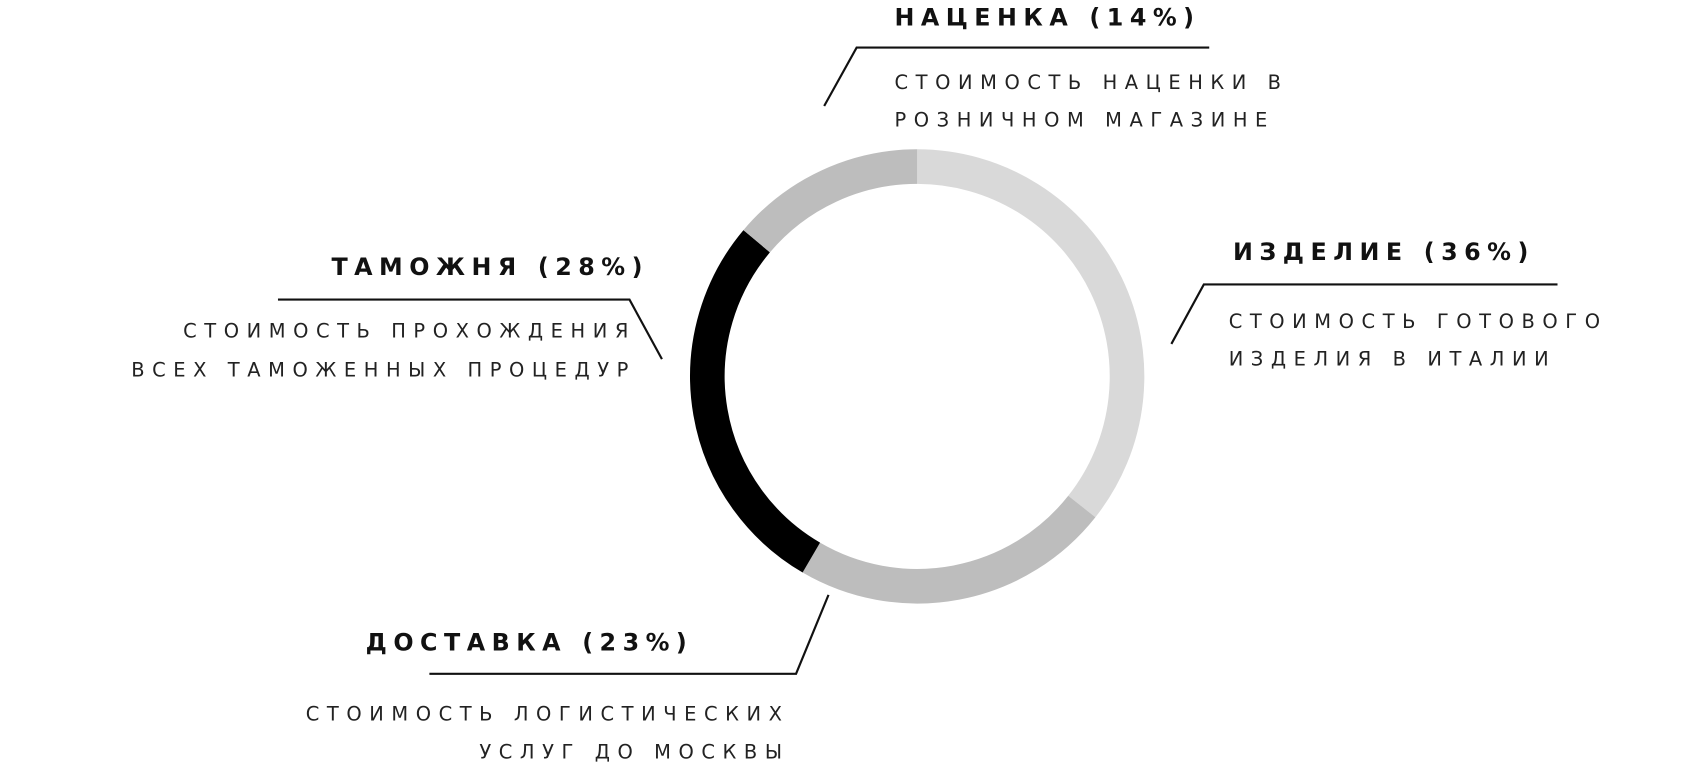 This screenshot has height=765, width=1696. I want to click on segment-description: ИЗДЕЛИЯ В ИТАЛИИ, so click(1393, 359).